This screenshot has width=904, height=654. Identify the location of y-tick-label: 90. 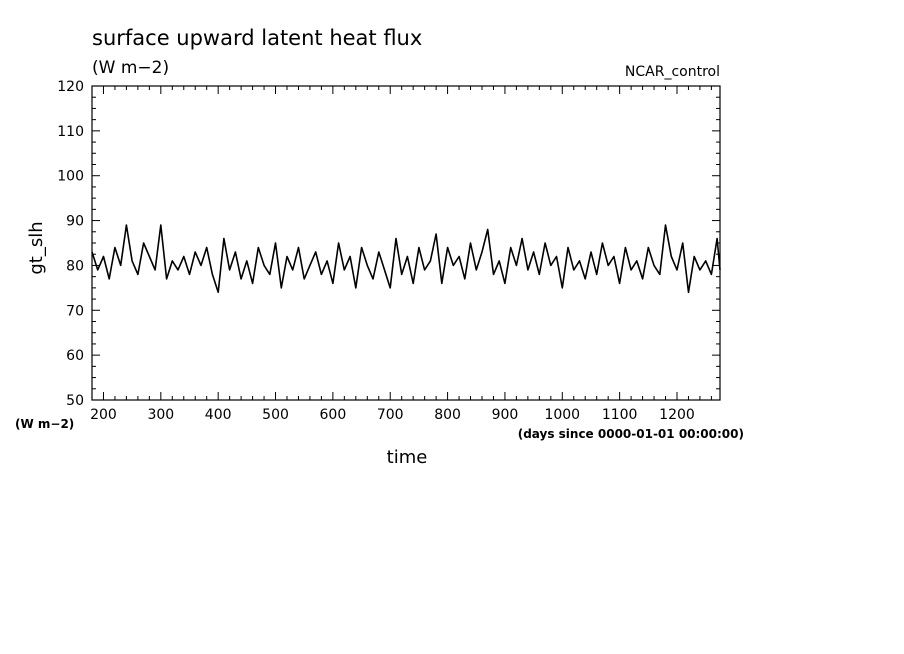
(75, 222).